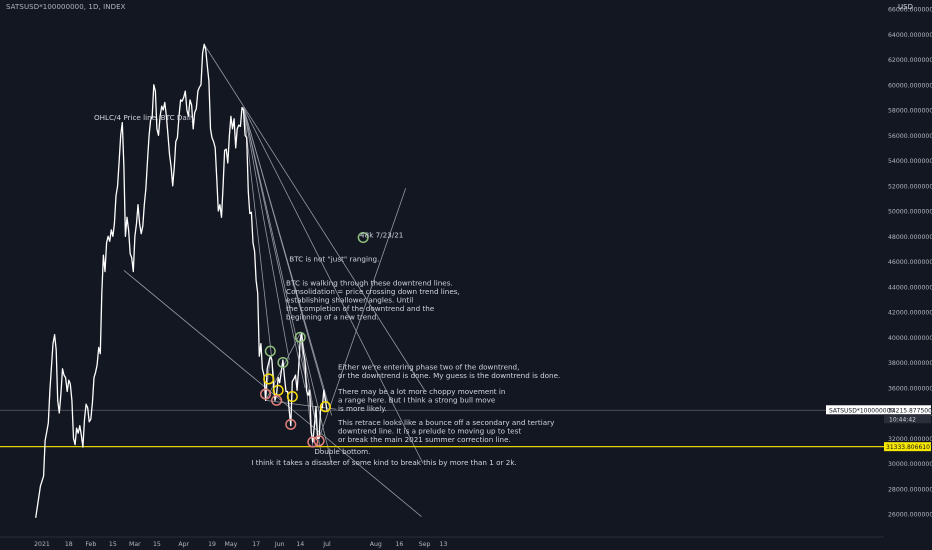  I want to click on price-badge-title: SATSUSD*100000000, so click(861, 410).